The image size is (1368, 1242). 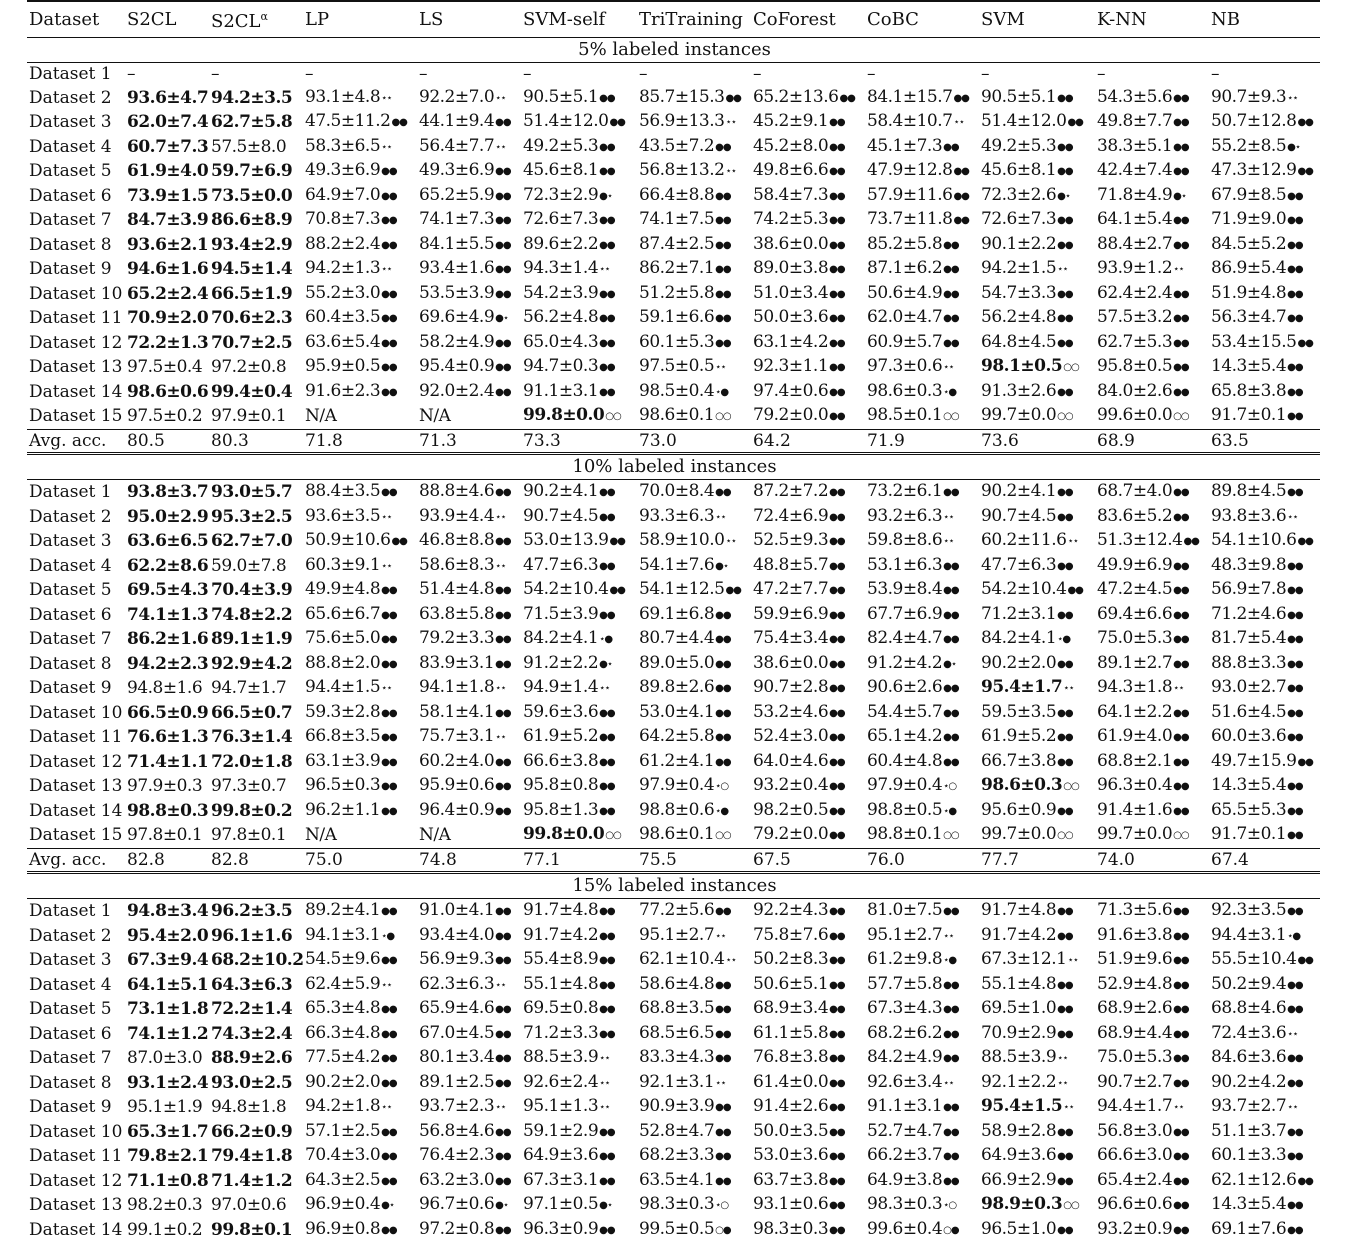 What do you see at coordinates (1134, 97) in the screenshot?
I see `accuracy-value: 54.3±5.6` at bounding box center [1134, 97].